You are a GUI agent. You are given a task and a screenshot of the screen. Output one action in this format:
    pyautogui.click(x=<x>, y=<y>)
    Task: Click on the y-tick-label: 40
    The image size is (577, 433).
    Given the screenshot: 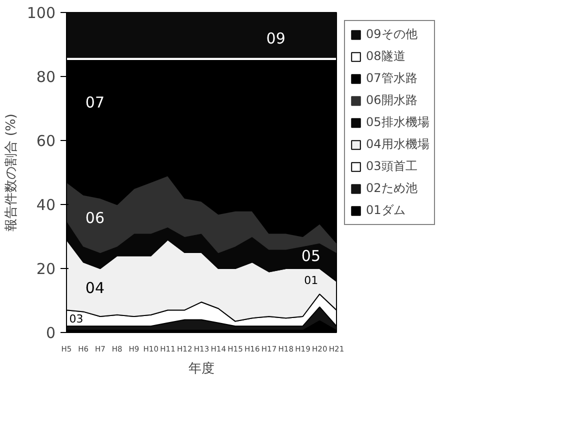 What is the action you would take?
    pyautogui.click(x=46, y=205)
    